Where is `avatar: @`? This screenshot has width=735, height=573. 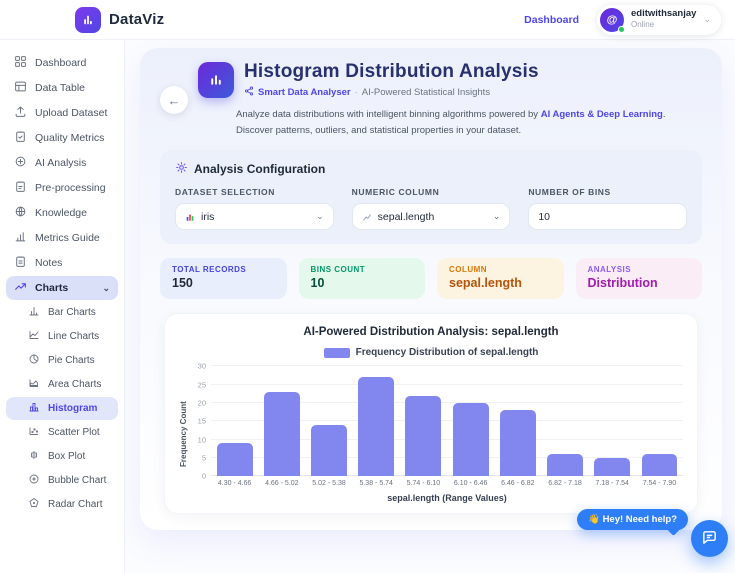
avatar: @ is located at coordinates (612, 20).